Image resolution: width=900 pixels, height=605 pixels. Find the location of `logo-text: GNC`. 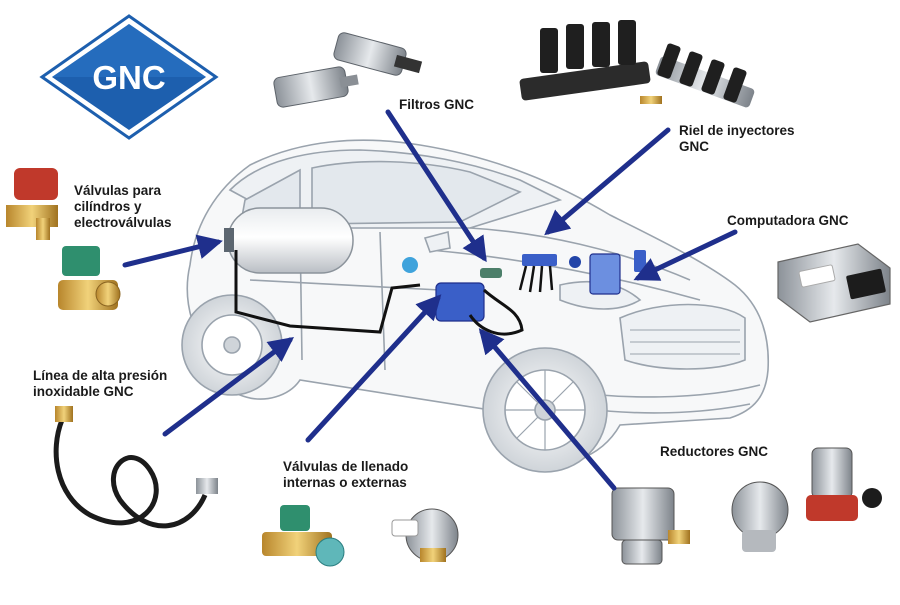

logo-text: GNC is located at coordinates (128, 77).